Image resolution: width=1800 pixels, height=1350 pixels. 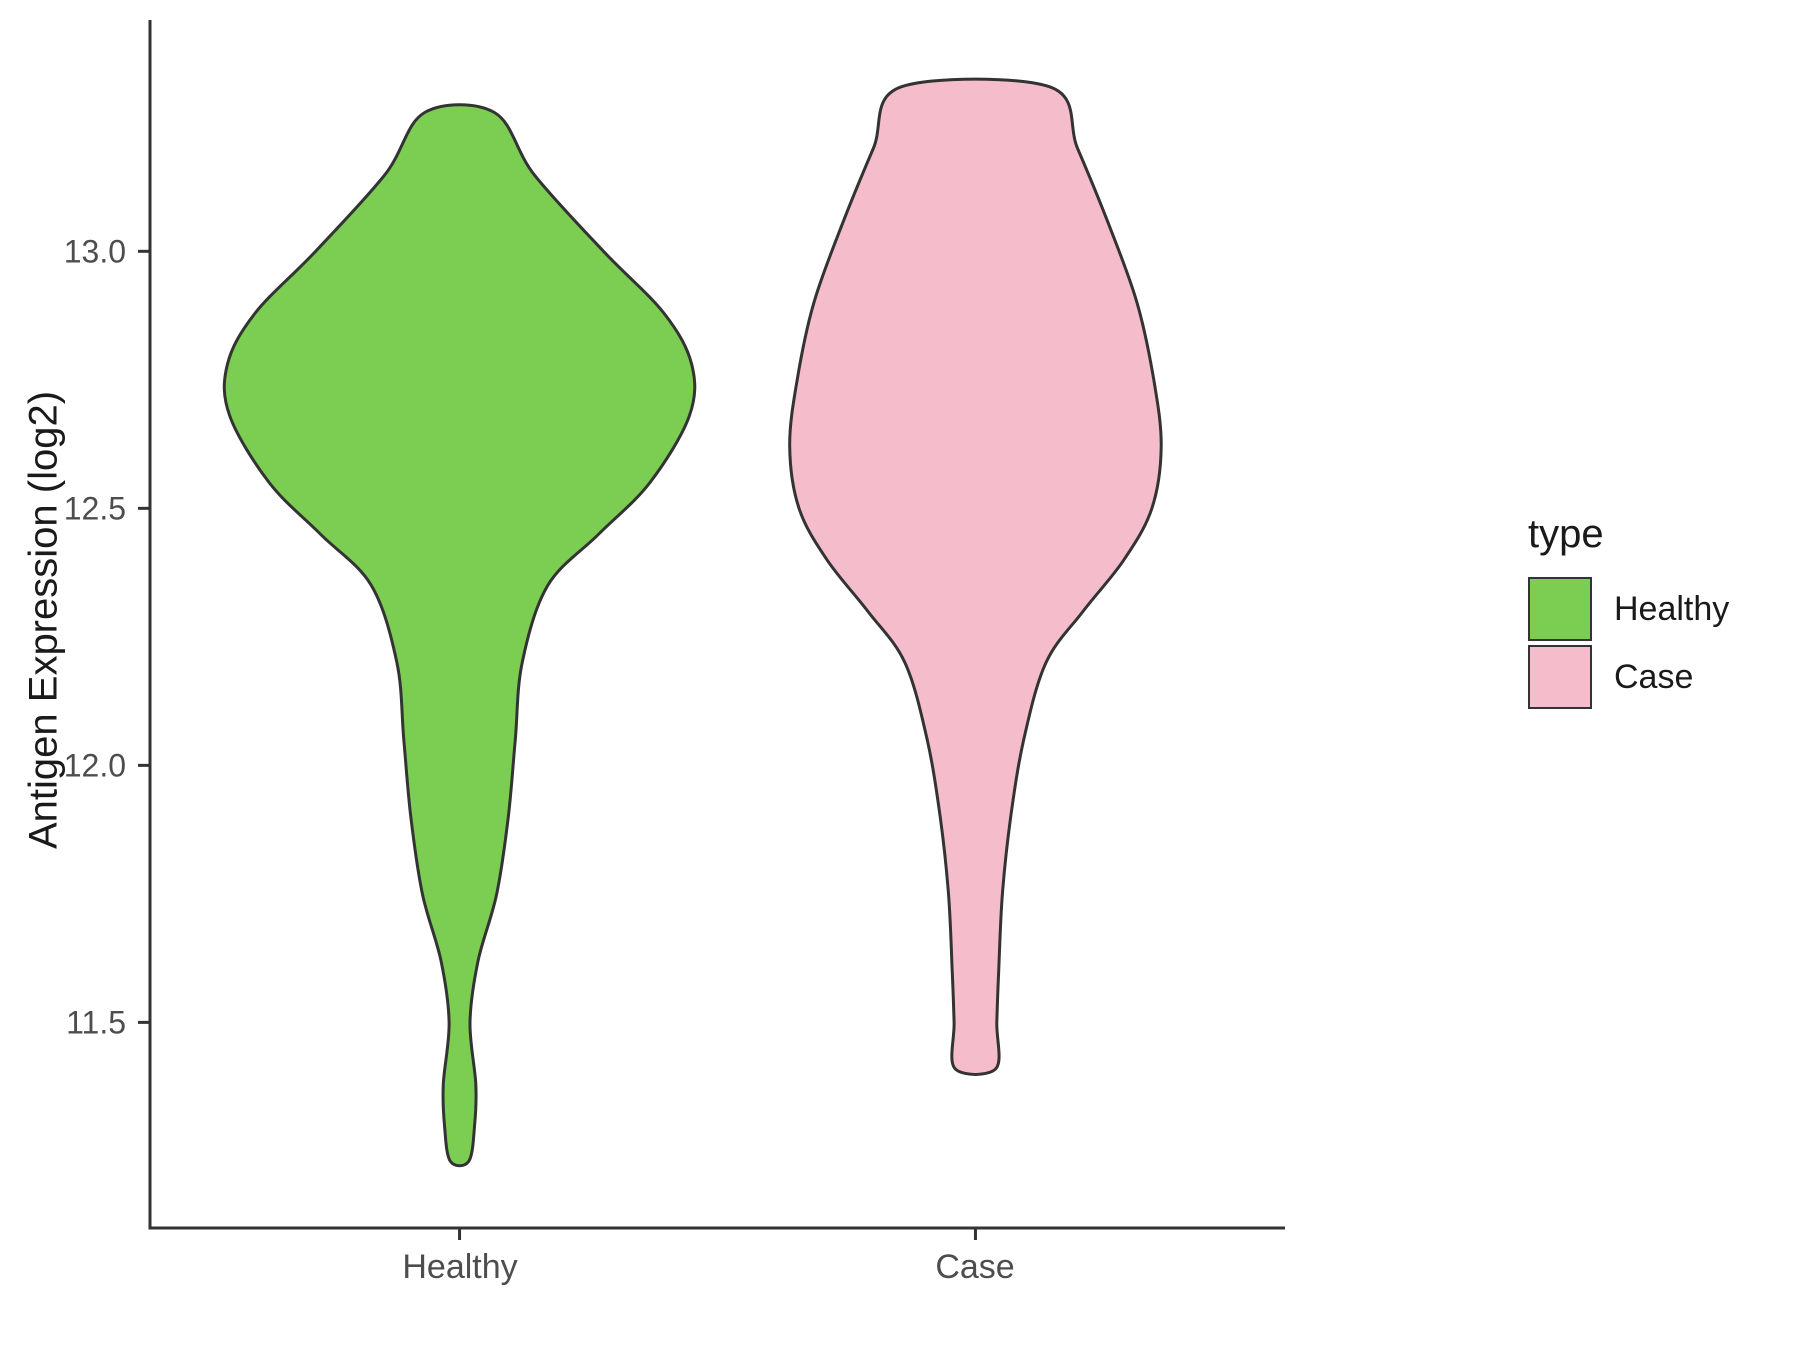 What do you see at coordinates (1560, 677) in the screenshot?
I see `legend-swatch-case-icon` at bounding box center [1560, 677].